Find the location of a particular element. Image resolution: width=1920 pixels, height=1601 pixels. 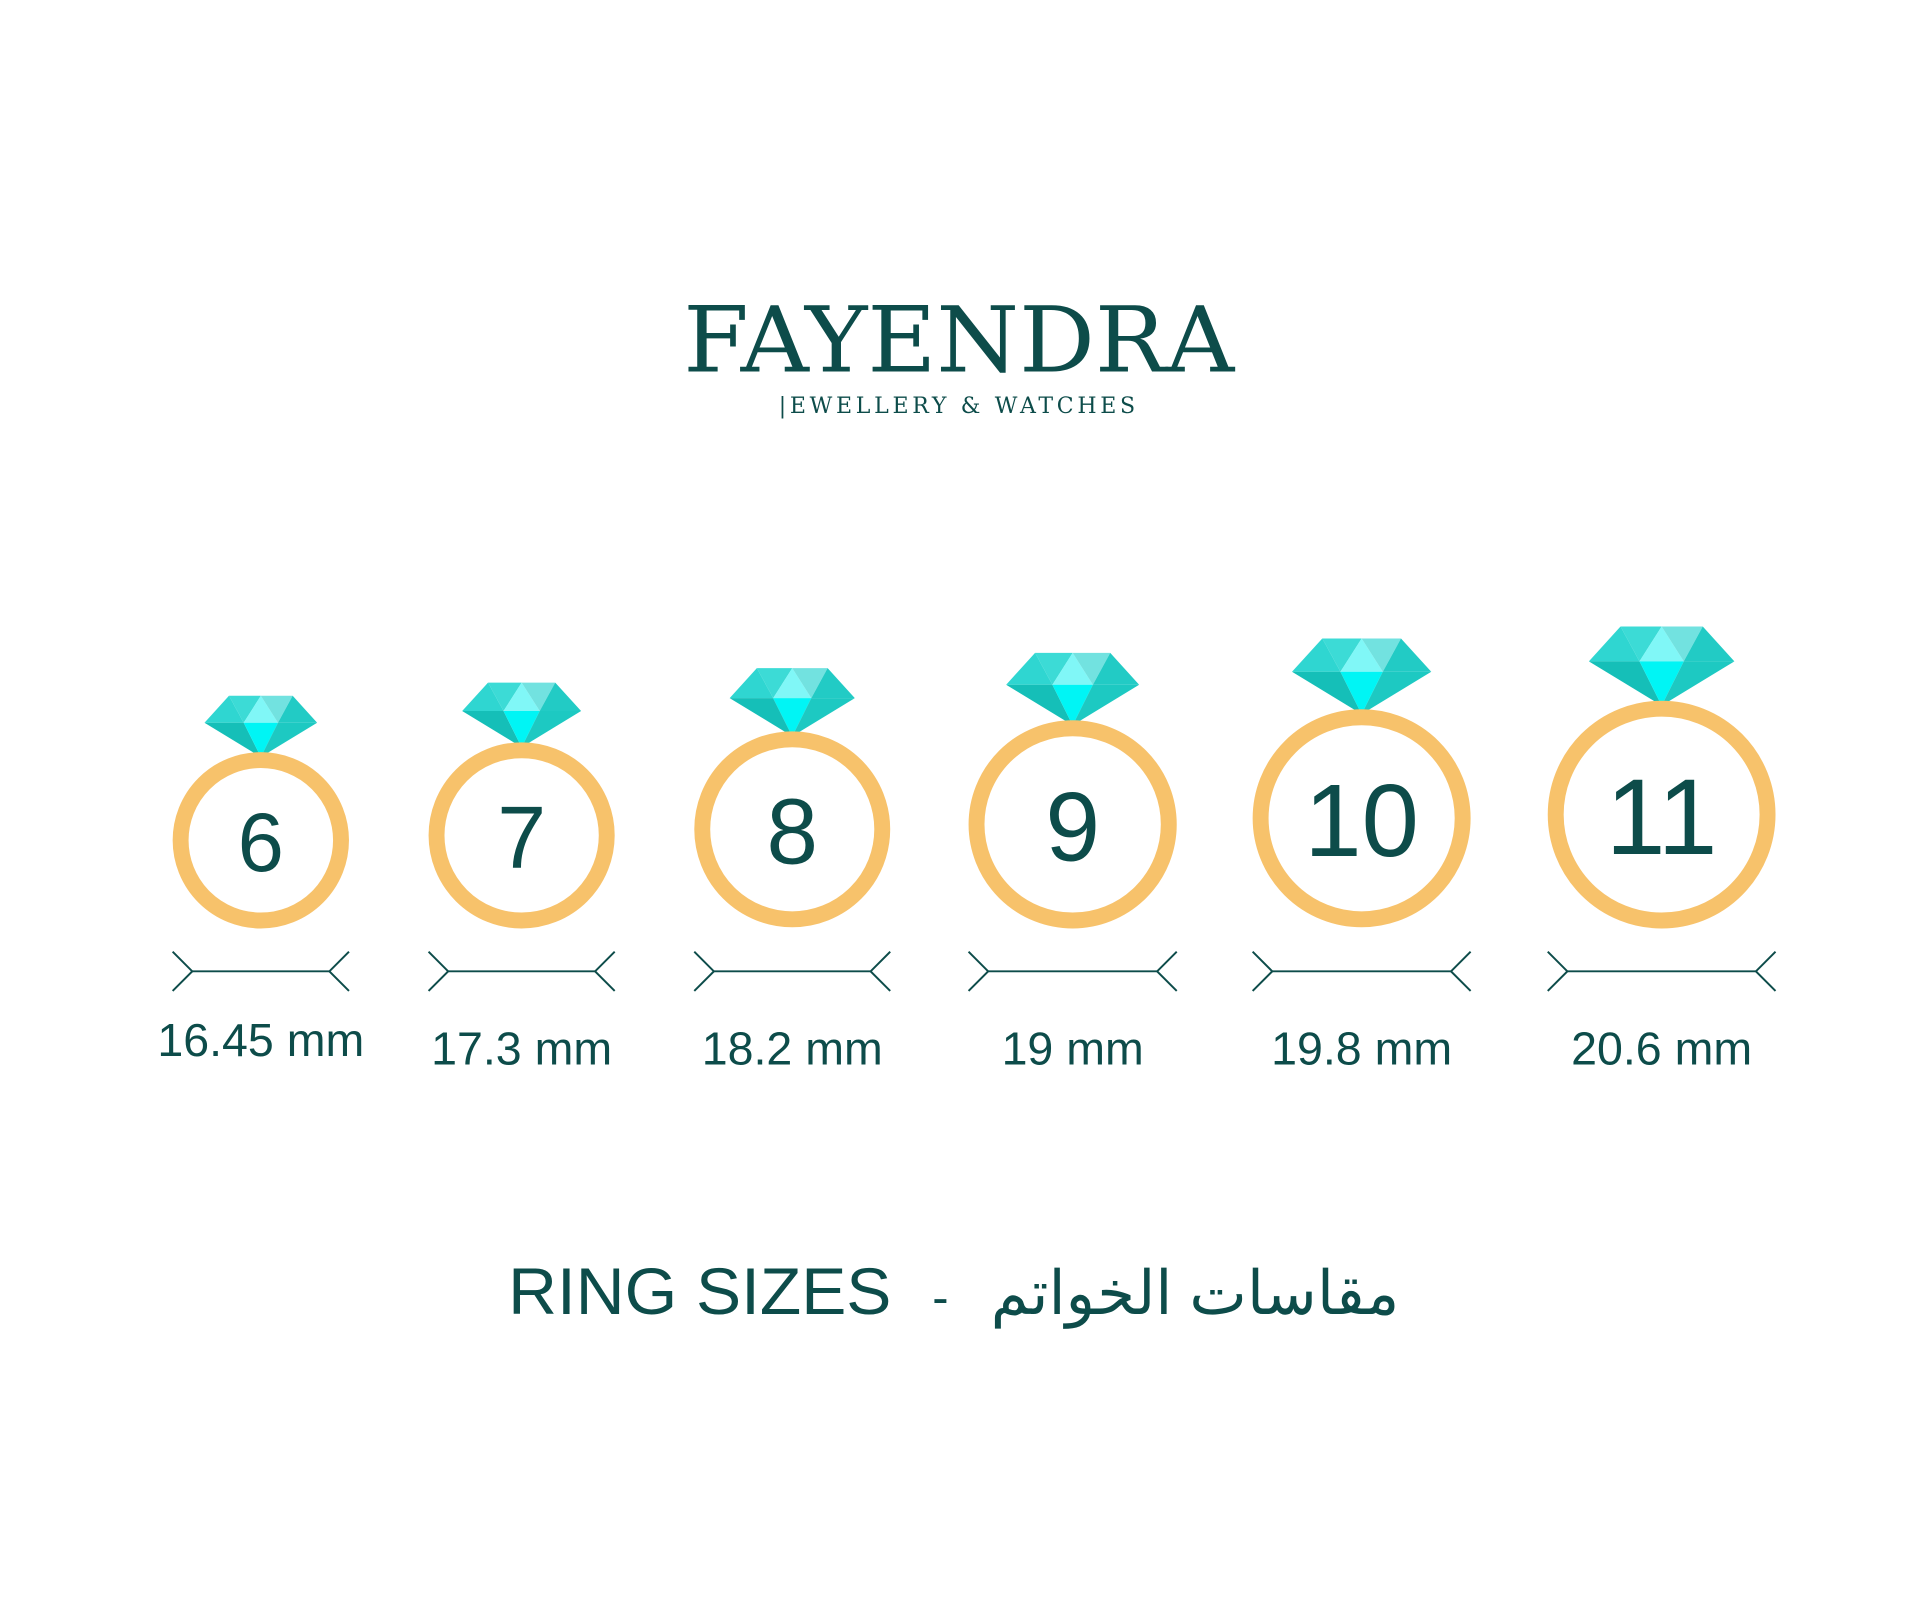

ring-size-item: 6 16.45 mm is located at coordinates (260, 880).